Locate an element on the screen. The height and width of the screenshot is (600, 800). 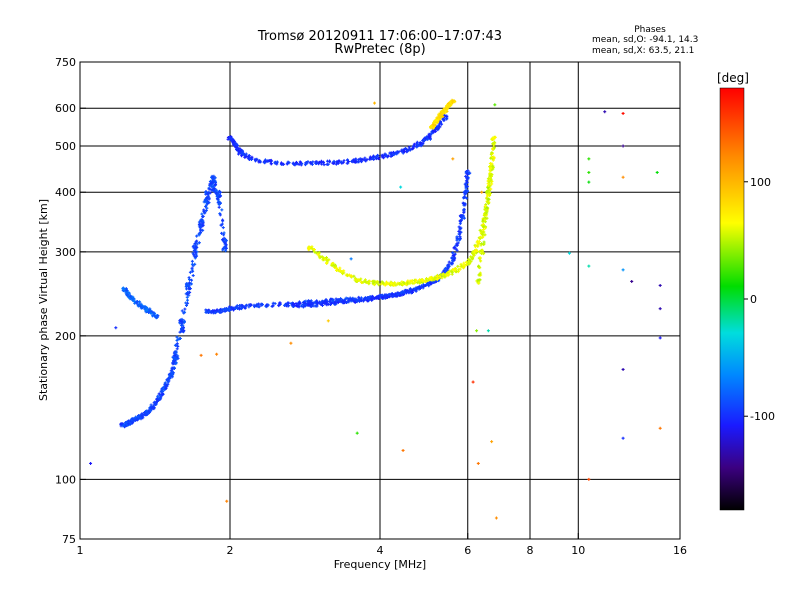
x-tick-label: 2 is located at coordinates (230, 550).